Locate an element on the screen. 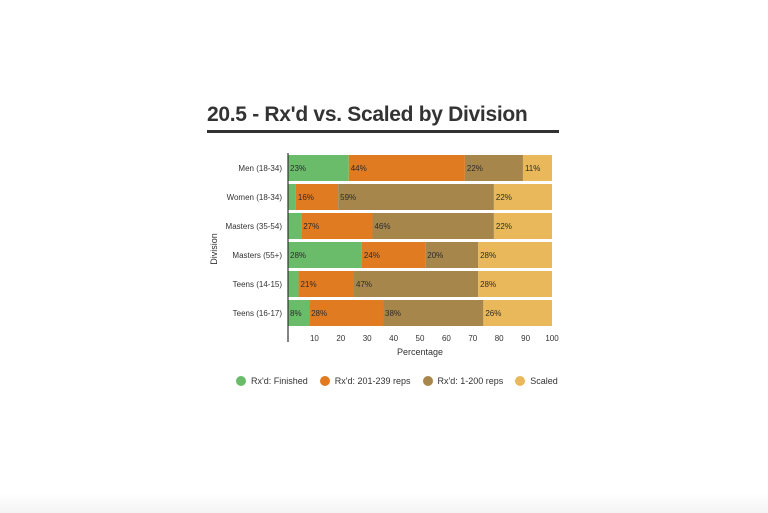 The width and height of the screenshot is (768, 513). title-underline is located at coordinates (383, 131).